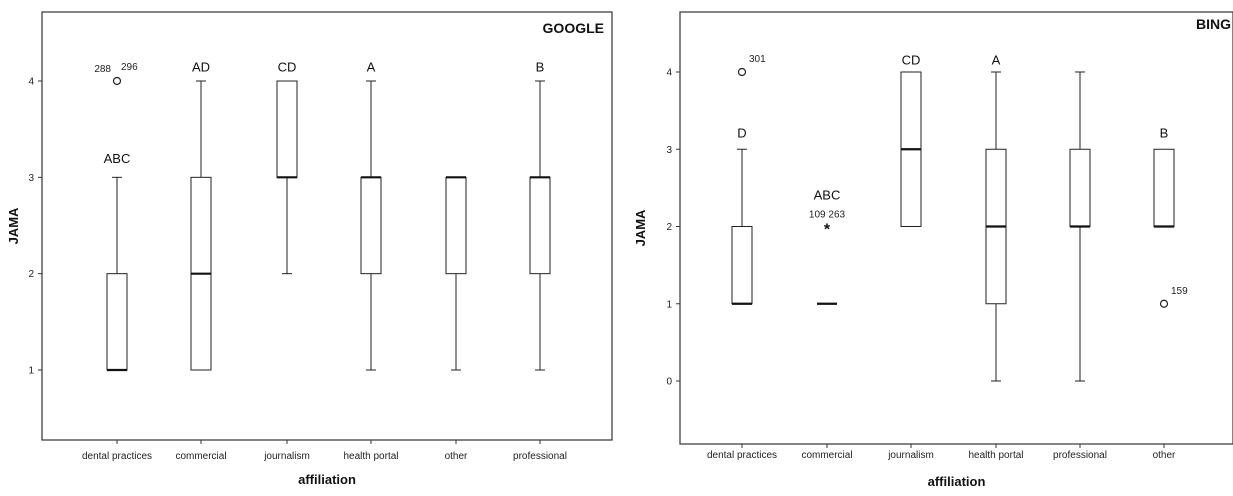  I want to click on chart-title: BING, so click(1213, 24).